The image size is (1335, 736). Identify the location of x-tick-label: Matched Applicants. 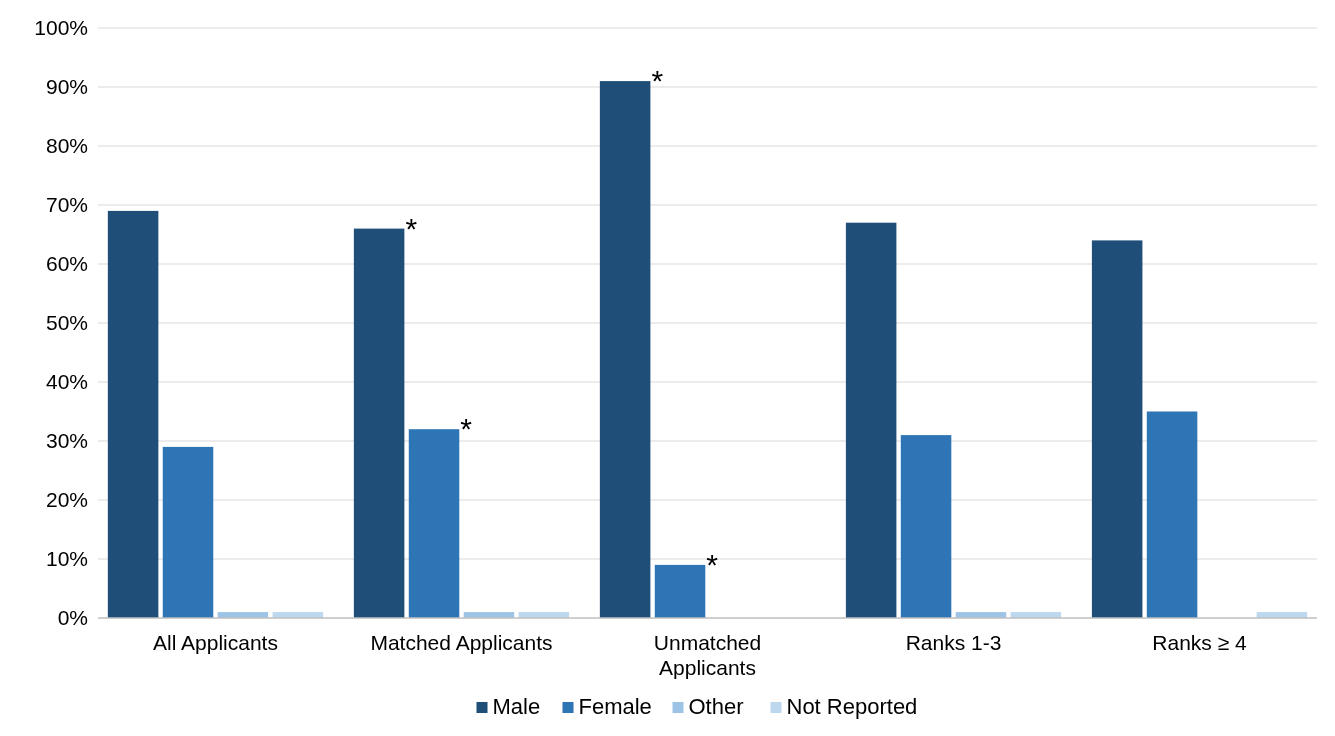
(461, 642).